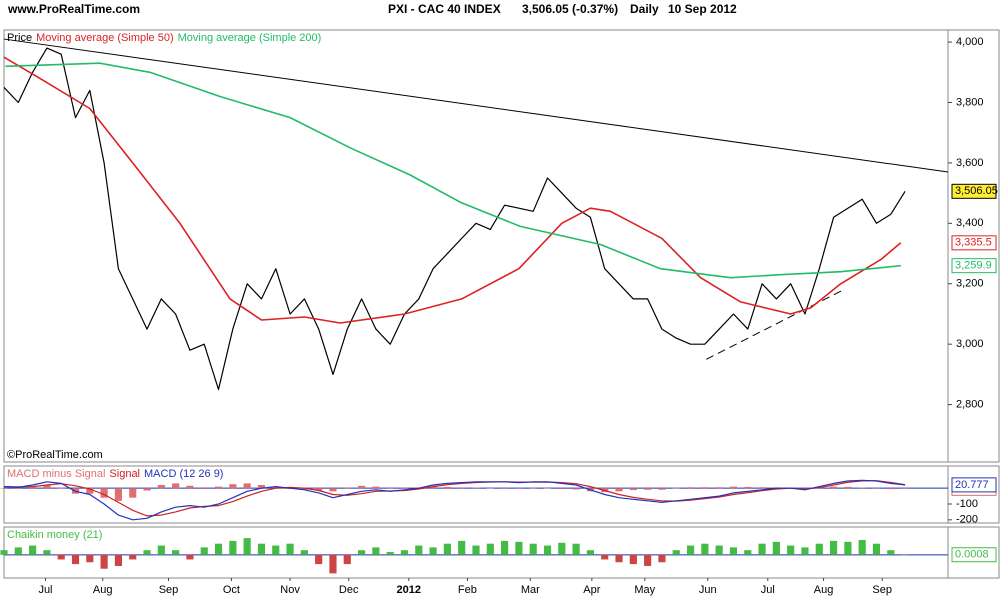  Describe the element at coordinates (444, 9) in the screenshot. I see `chart-title: PXI - CAC 40 INDEX` at that location.